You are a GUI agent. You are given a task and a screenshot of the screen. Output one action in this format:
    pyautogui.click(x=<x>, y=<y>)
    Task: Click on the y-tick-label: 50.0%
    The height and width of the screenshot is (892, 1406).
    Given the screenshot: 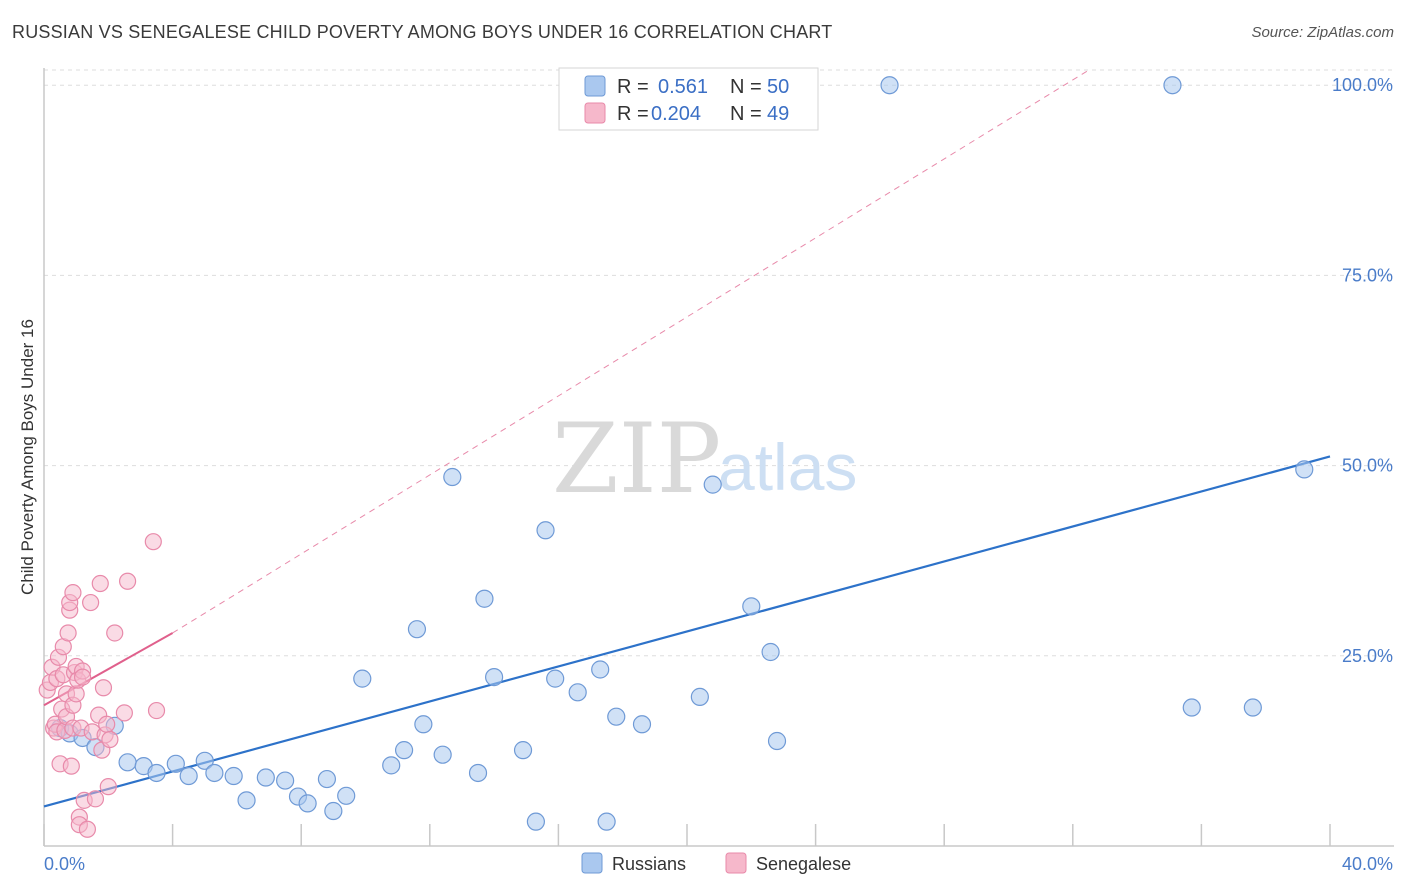 What is the action you would take?
    pyautogui.click(x=1367, y=466)
    